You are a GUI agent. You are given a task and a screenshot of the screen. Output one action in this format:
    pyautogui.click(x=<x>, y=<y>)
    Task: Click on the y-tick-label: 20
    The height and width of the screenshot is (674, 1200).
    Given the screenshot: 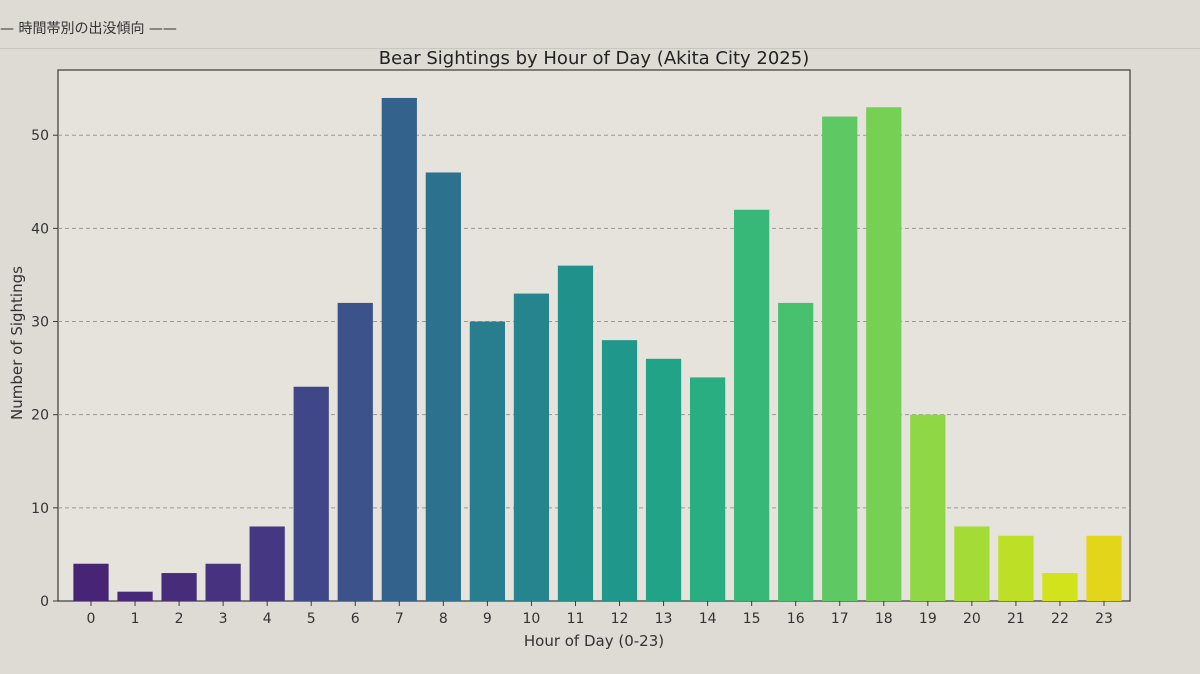 What is the action you would take?
    pyautogui.click(x=40, y=416)
    